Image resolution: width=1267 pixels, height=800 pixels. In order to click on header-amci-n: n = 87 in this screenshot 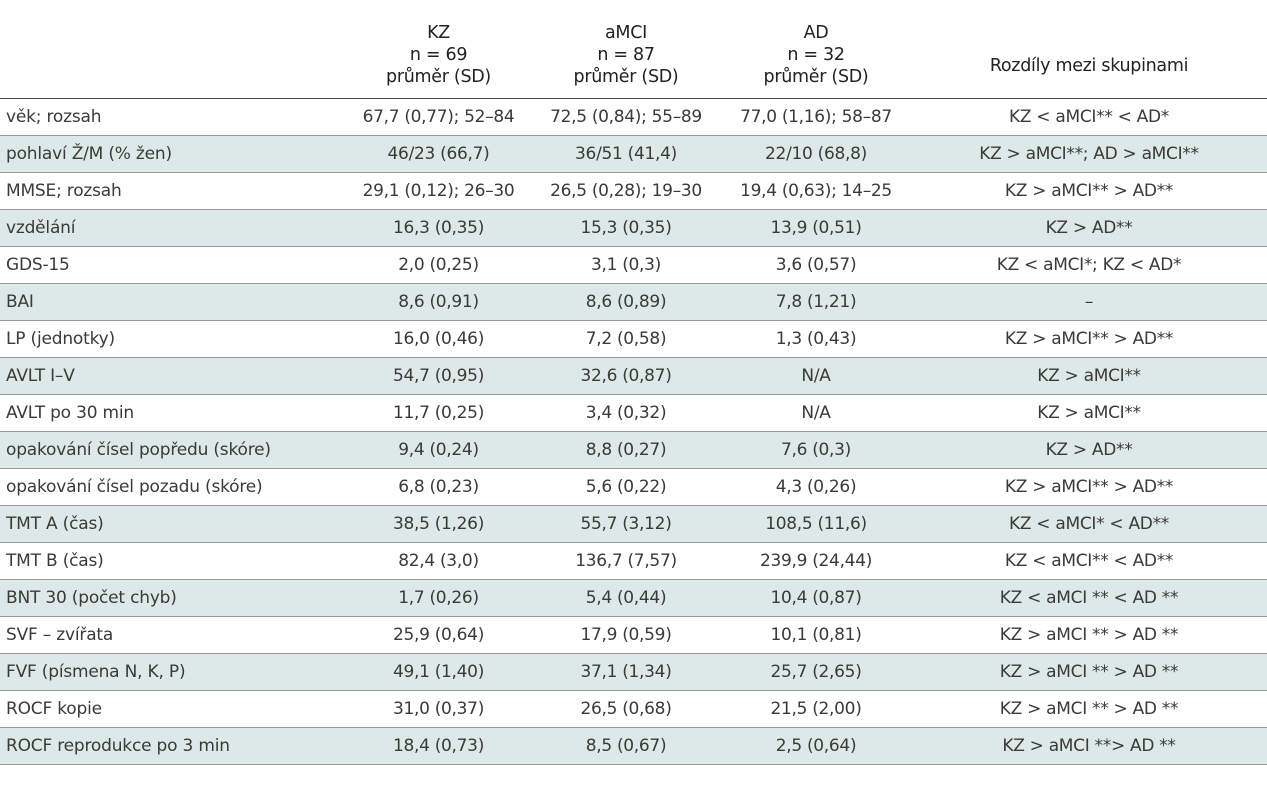, I will do `click(626, 55)`.